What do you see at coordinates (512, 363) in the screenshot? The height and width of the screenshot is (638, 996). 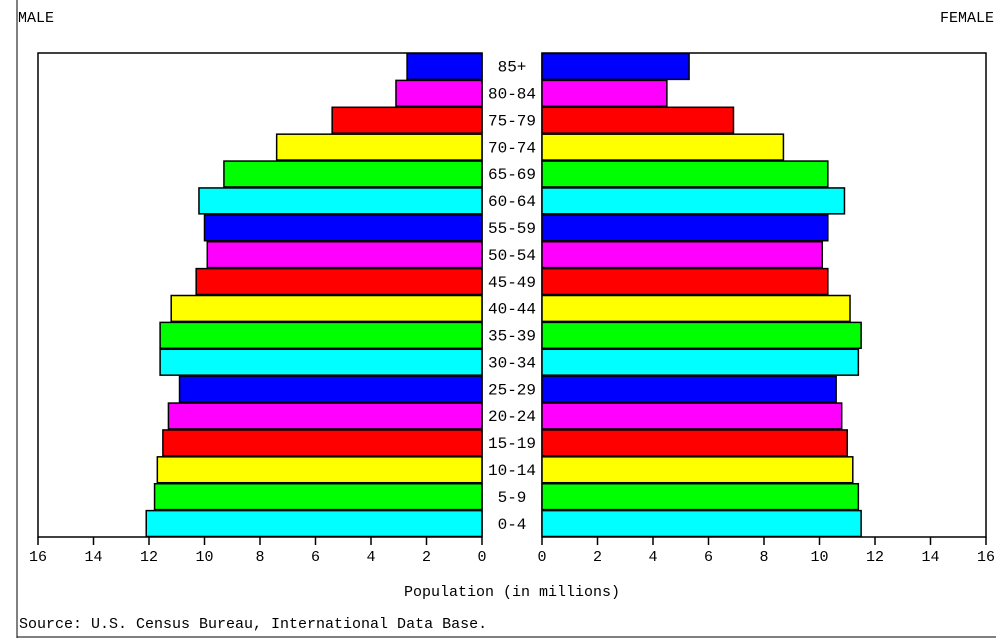 I see `category-label: 30-34` at bounding box center [512, 363].